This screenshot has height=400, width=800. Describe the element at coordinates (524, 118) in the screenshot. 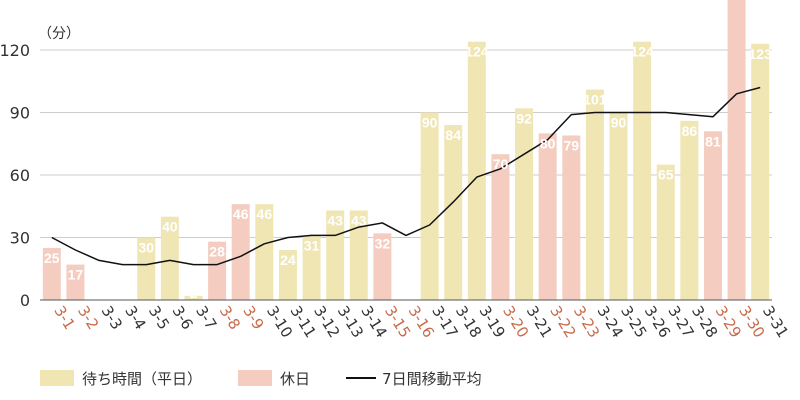

I see `bar-value-label: 92` at that location.